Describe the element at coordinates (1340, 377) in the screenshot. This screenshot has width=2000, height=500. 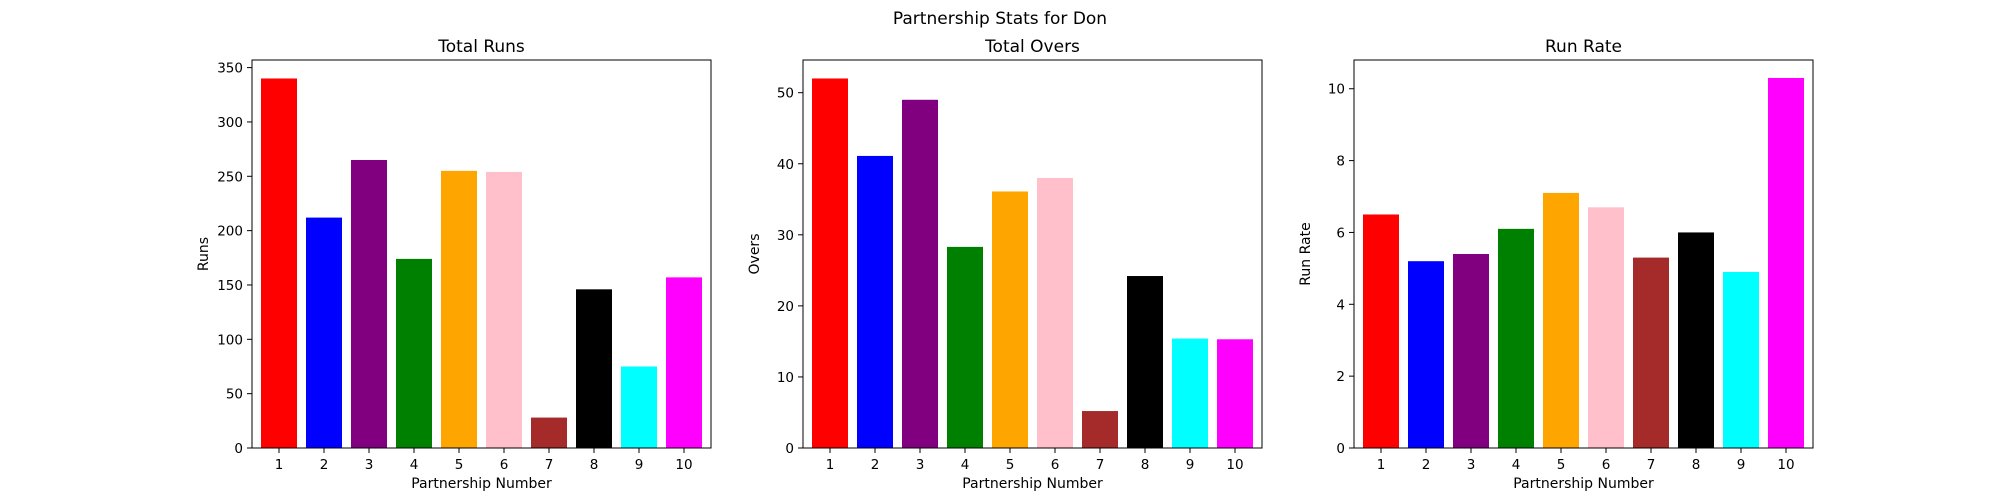
I see `y-tick-label: 2` at that location.